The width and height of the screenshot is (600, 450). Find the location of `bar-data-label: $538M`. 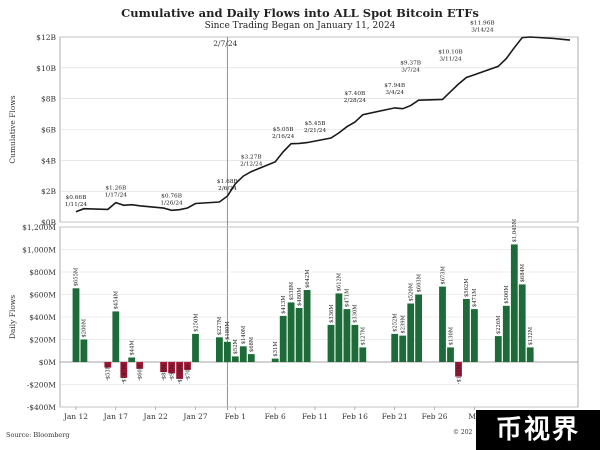

bar-data-label: $538M is located at coordinates (292, 290).